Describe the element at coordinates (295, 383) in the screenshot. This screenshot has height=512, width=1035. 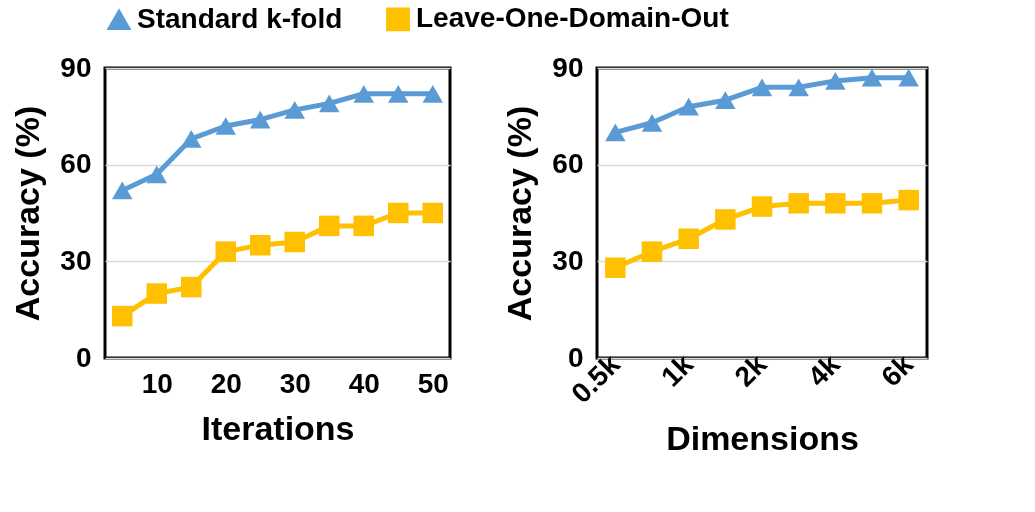
I see `x-tick-label: 30` at that location.